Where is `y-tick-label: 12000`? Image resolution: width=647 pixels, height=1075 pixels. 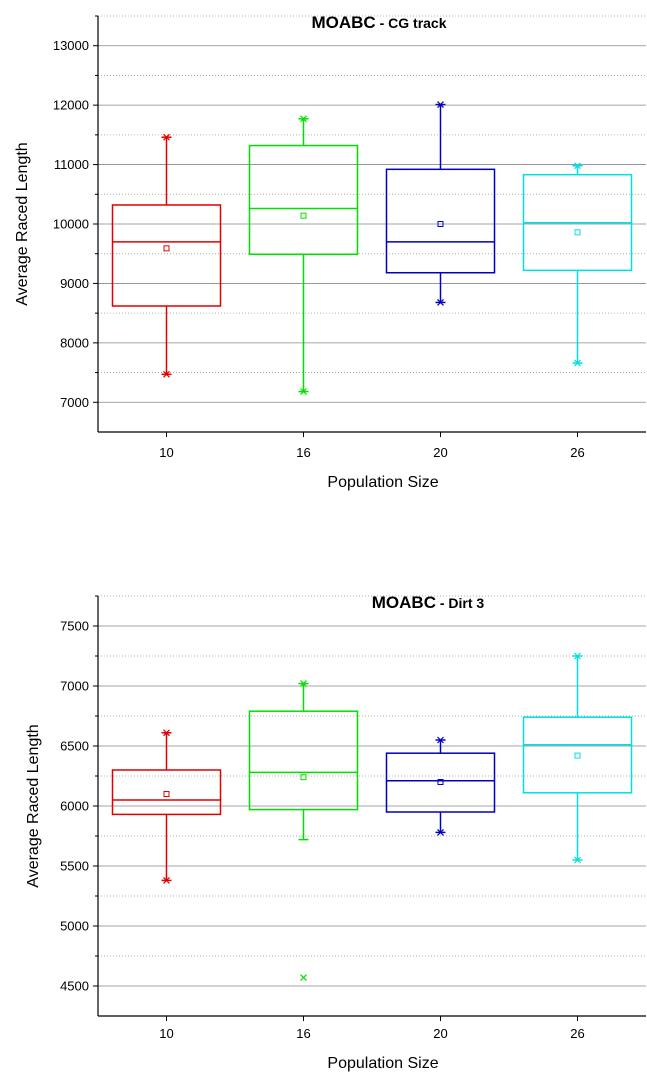 y-tick-label: 12000 is located at coordinates (71, 105).